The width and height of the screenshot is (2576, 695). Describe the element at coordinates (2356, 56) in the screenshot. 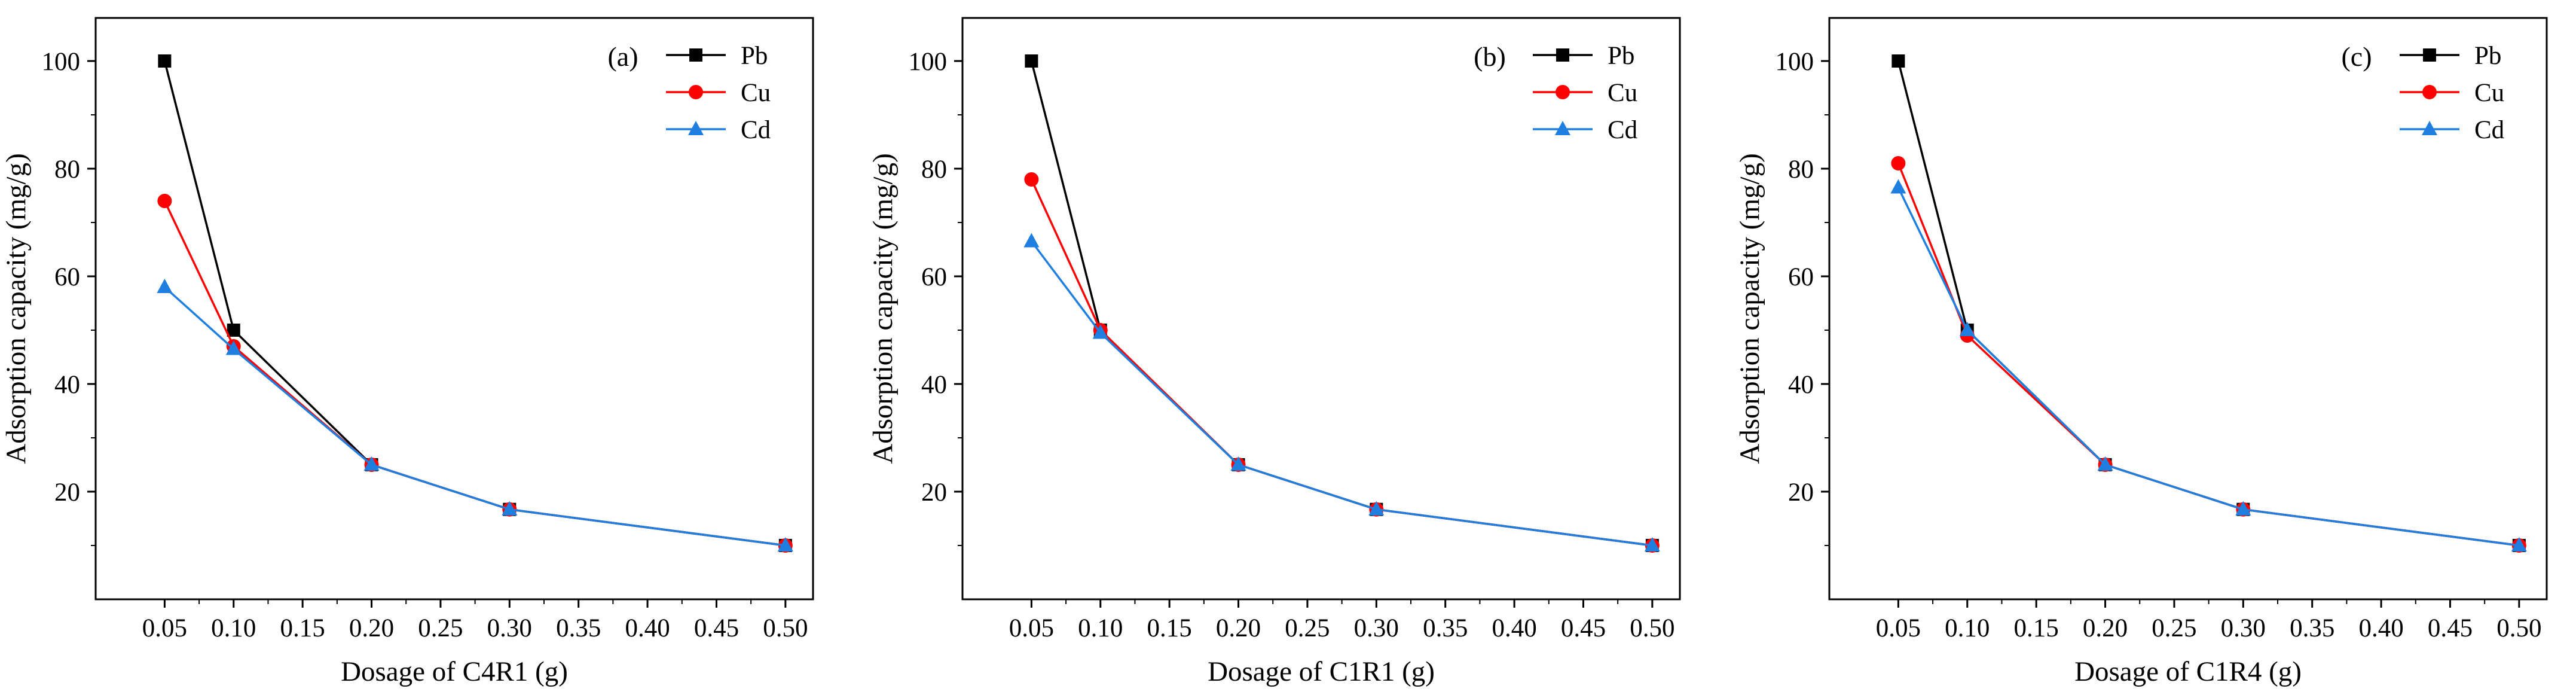

I see `panel-label: (c)` at that location.